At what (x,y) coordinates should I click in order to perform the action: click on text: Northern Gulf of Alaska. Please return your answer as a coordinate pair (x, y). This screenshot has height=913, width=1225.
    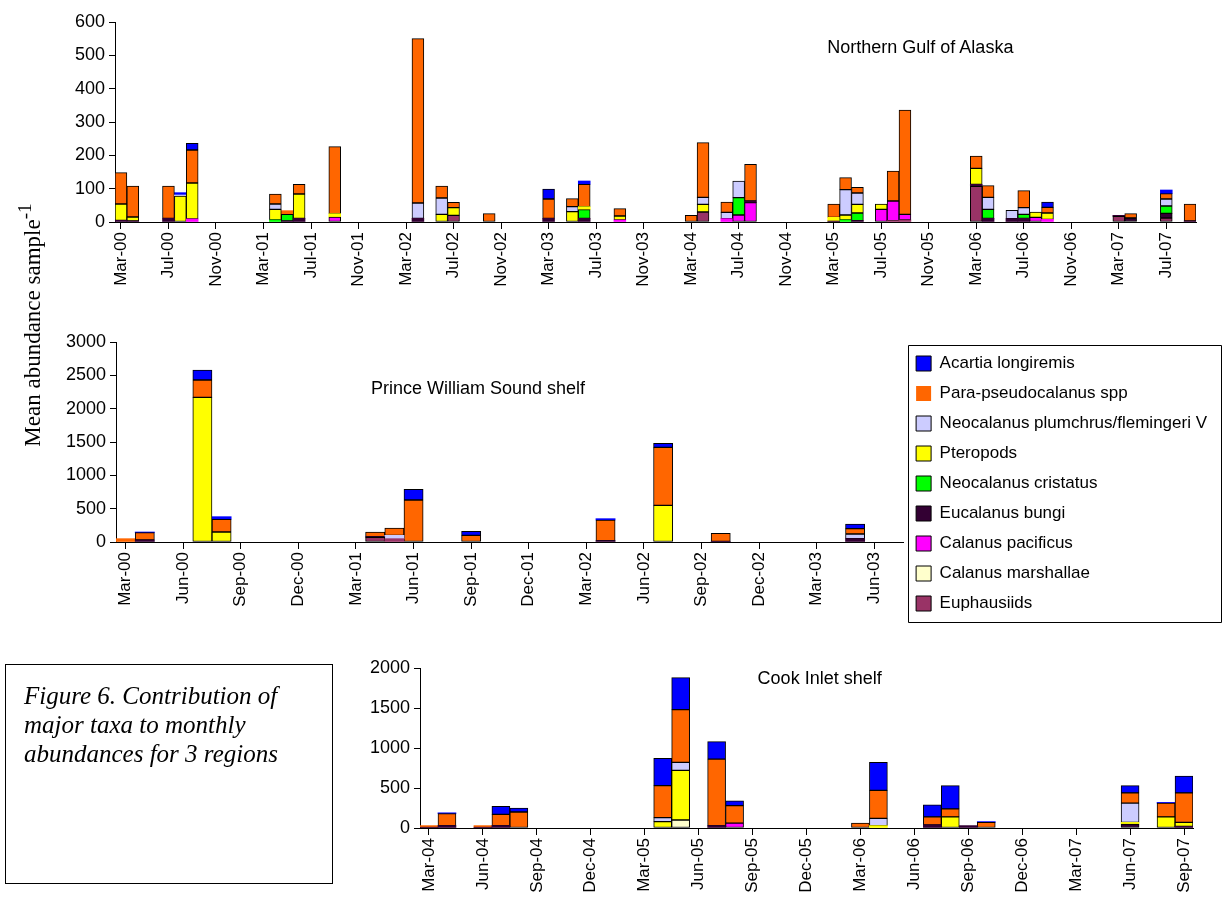
    Looking at the image, I should click on (921, 46).